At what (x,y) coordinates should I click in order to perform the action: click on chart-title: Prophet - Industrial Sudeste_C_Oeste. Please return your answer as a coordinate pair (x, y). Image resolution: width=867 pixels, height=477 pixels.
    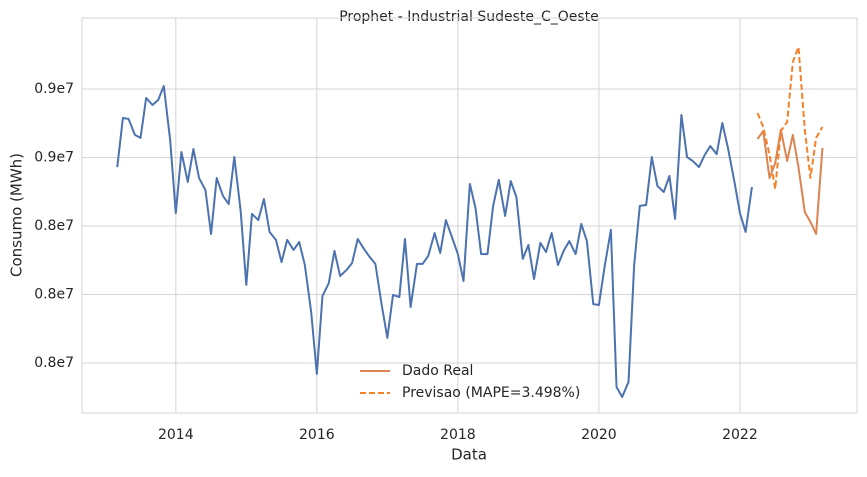
    Looking at the image, I should click on (469, 17).